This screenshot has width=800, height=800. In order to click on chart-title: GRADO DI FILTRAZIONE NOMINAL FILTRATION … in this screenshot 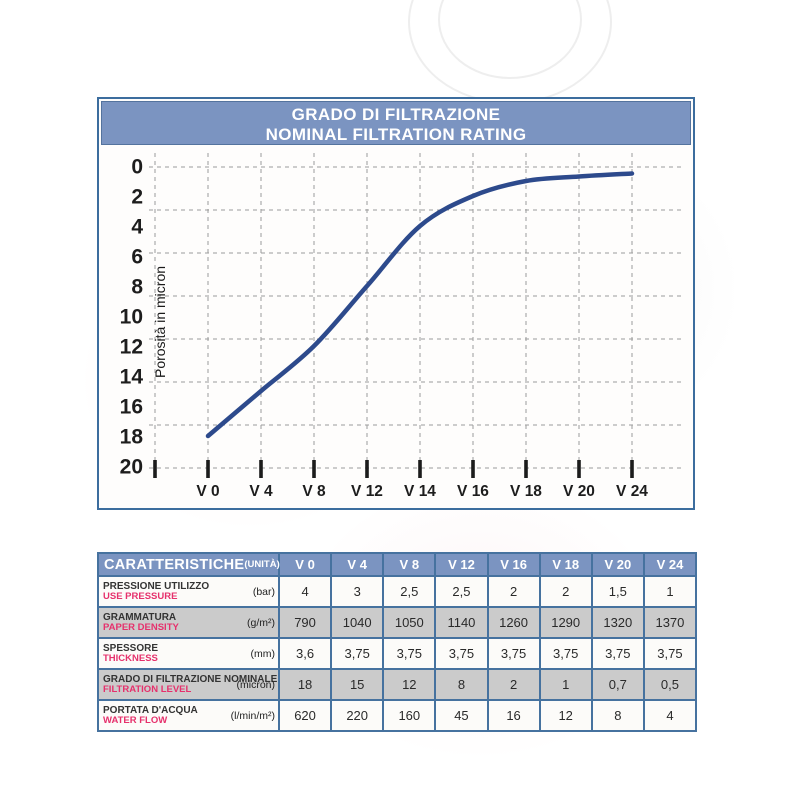, I will do `click(396, 123)`.